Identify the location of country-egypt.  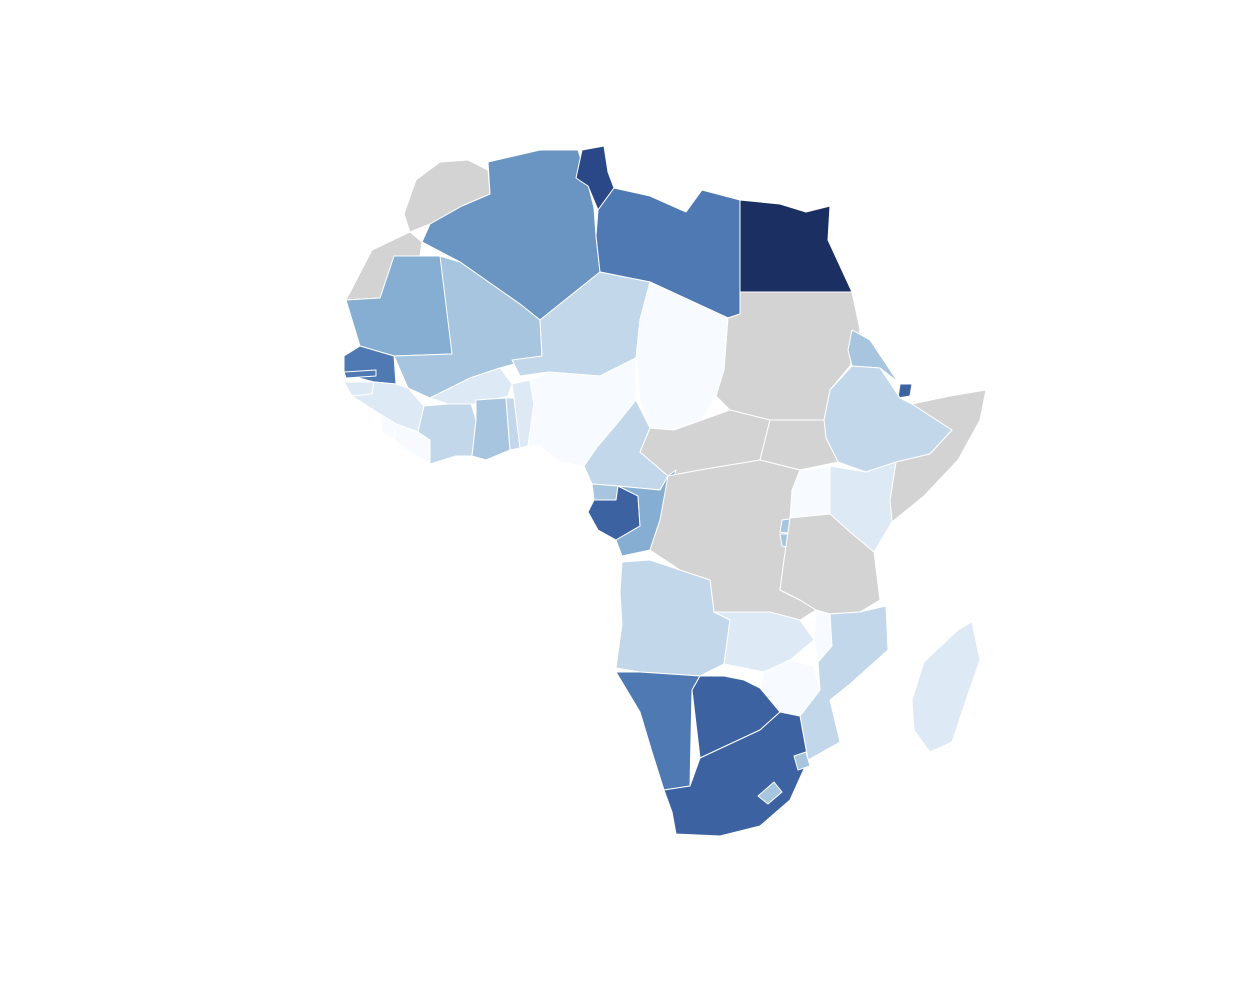
(796, 246).